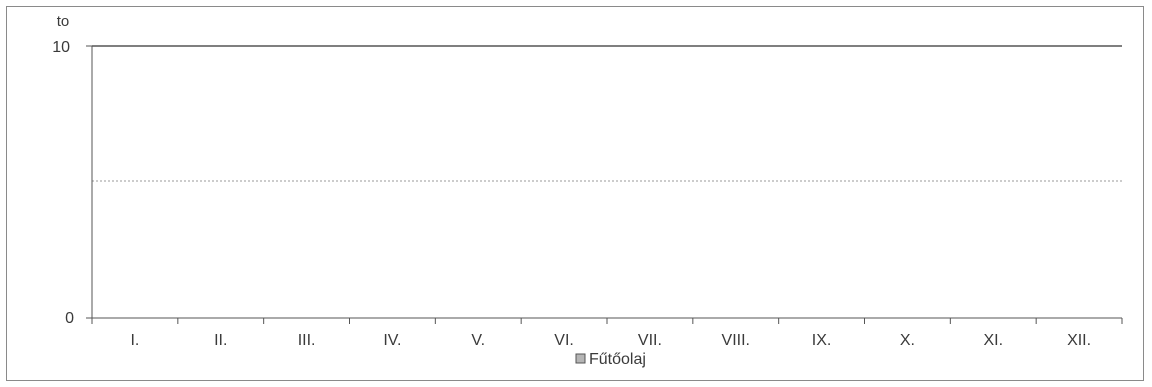 The height and width of the screenshot is (387, 1152). Describe the element at coordinates (307, 340) in the screenshot. I see `x-tick-label: III.` at that location.